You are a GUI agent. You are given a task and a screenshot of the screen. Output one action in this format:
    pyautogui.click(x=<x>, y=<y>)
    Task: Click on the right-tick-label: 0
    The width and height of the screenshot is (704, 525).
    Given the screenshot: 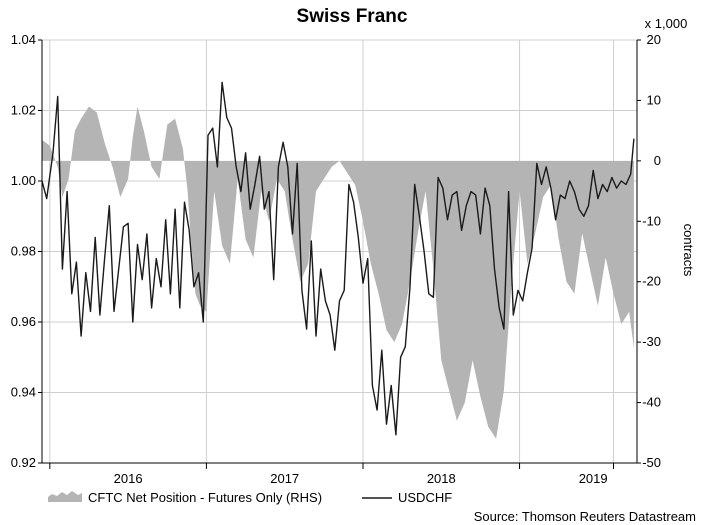 What is the action you would take?
    pyautogui.click(x=657, y=160)
    